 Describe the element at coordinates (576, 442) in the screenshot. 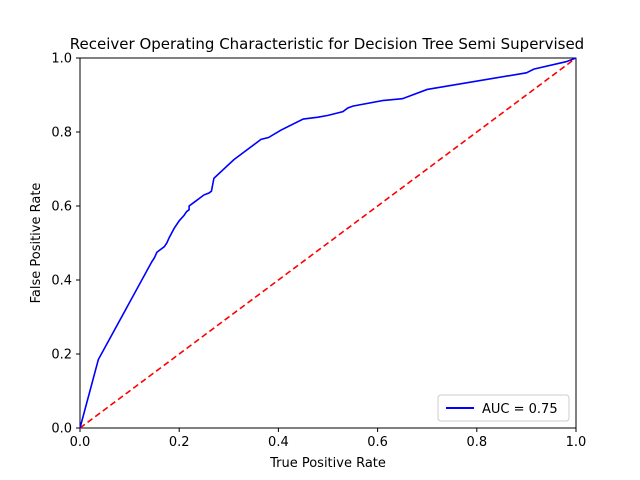

I see `x-tick-label: 1.0` at that location.